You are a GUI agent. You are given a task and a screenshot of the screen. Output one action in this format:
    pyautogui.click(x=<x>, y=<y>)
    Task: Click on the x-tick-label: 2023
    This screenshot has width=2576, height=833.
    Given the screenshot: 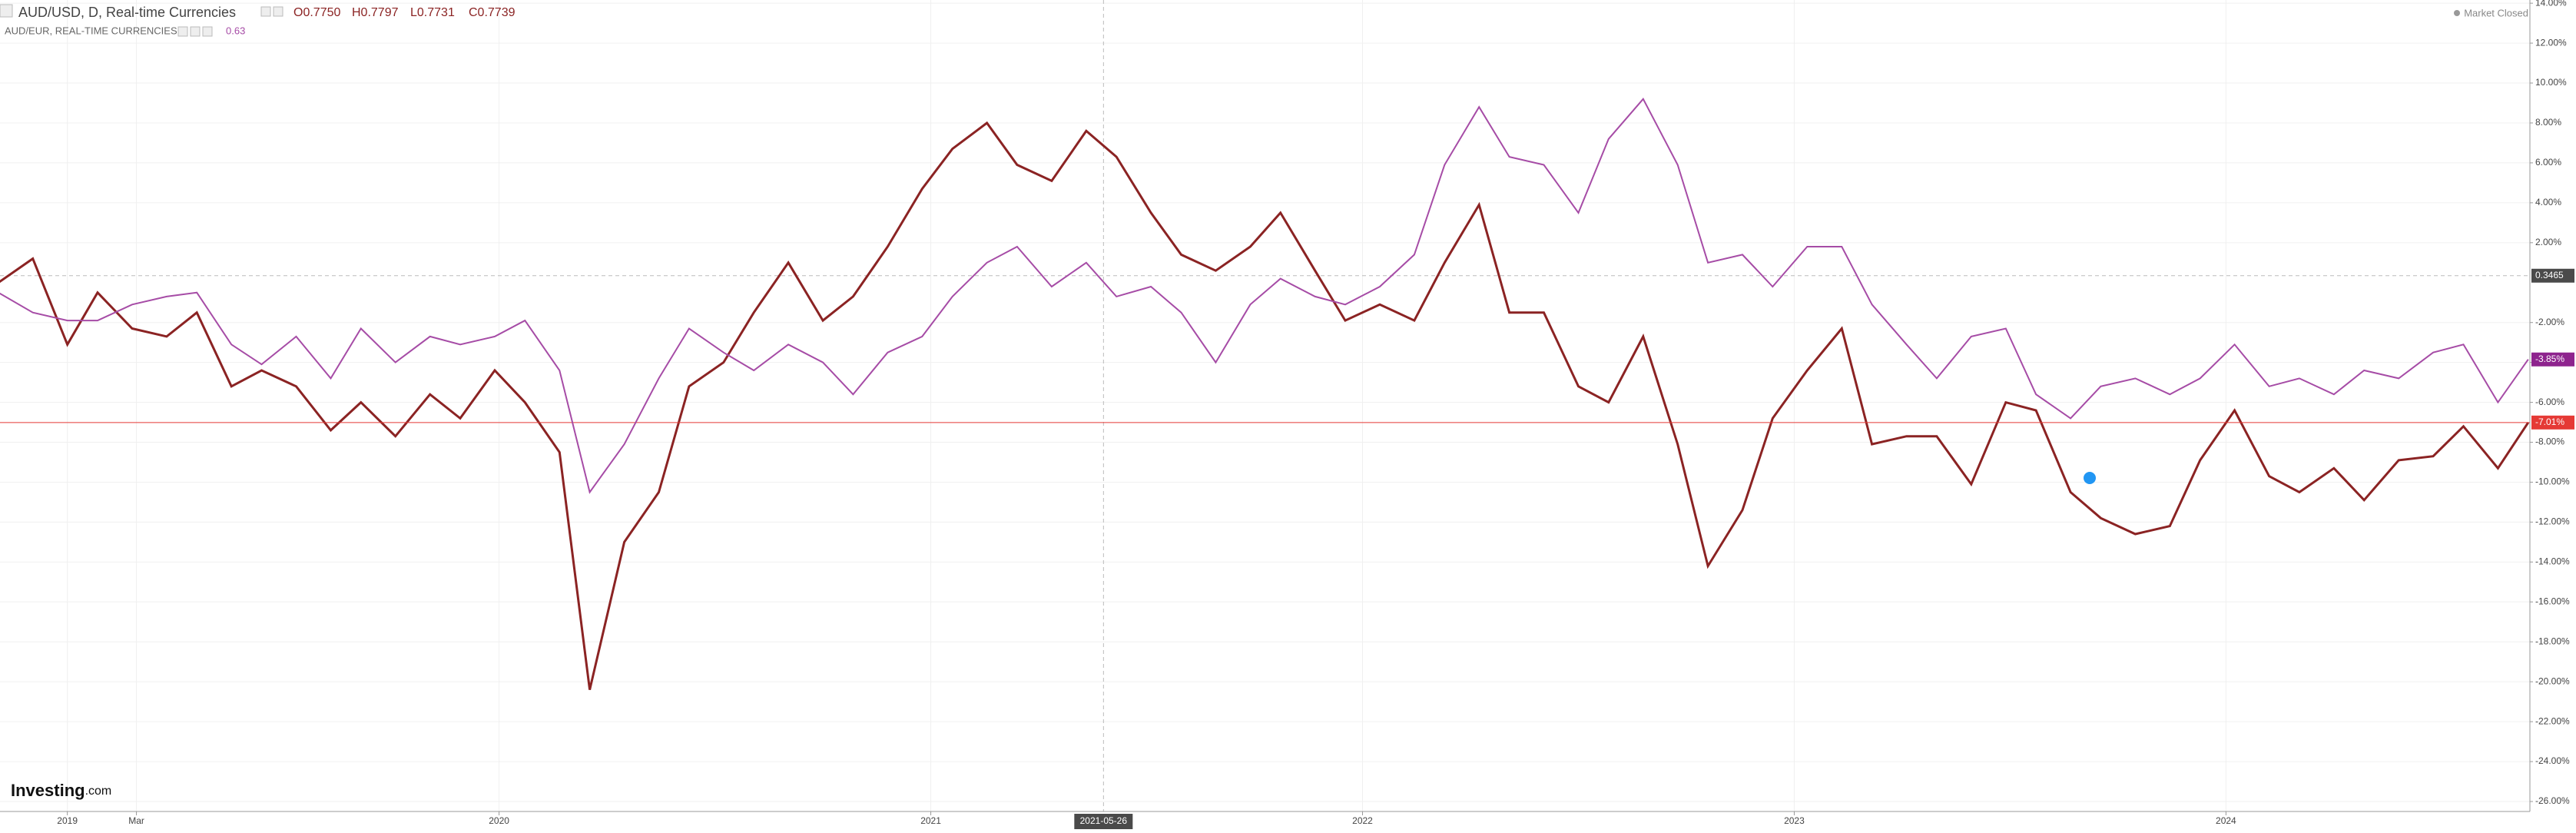 What is the action you would take?
    pyautogui.click(x=1794, y=820)
    